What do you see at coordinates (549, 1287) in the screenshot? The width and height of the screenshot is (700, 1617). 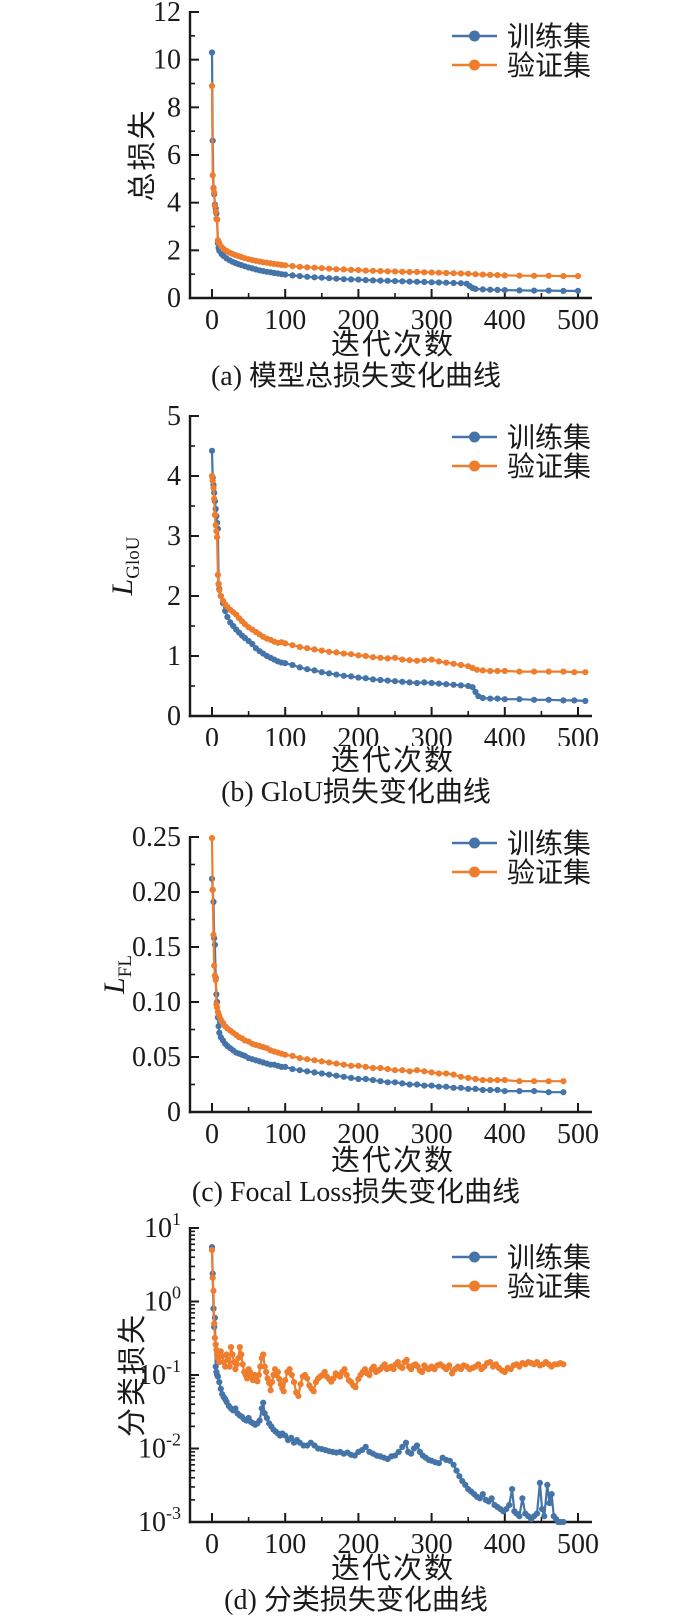 I see `legend-label: 验证集` at bounding box center [549, 1287].